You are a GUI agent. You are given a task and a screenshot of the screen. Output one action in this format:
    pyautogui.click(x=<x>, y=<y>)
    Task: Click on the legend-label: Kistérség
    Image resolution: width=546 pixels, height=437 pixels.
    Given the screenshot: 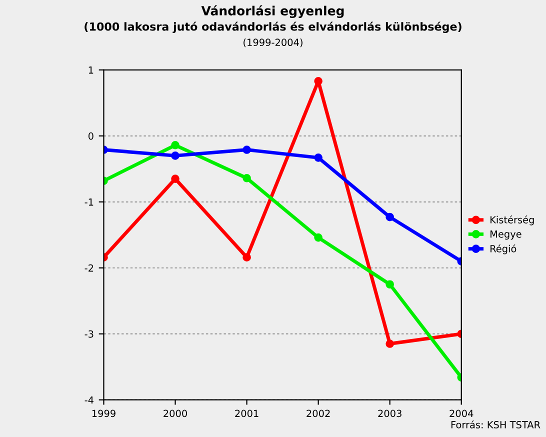 What is the action you would take?
    pyautogui.click(x=512, y=221)
    